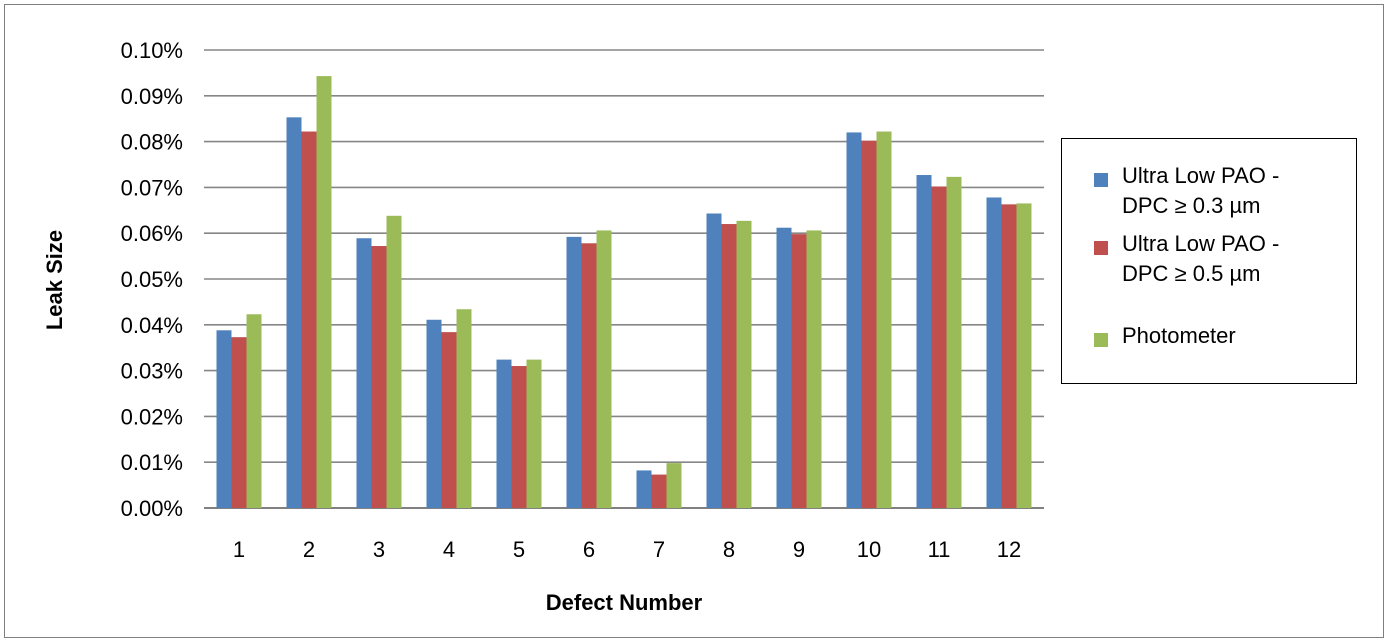  What do you see at coordinates (54, 280) in the screenshot?
I see `y-axis-label: Leak Size` at bounding box center [54, 280].